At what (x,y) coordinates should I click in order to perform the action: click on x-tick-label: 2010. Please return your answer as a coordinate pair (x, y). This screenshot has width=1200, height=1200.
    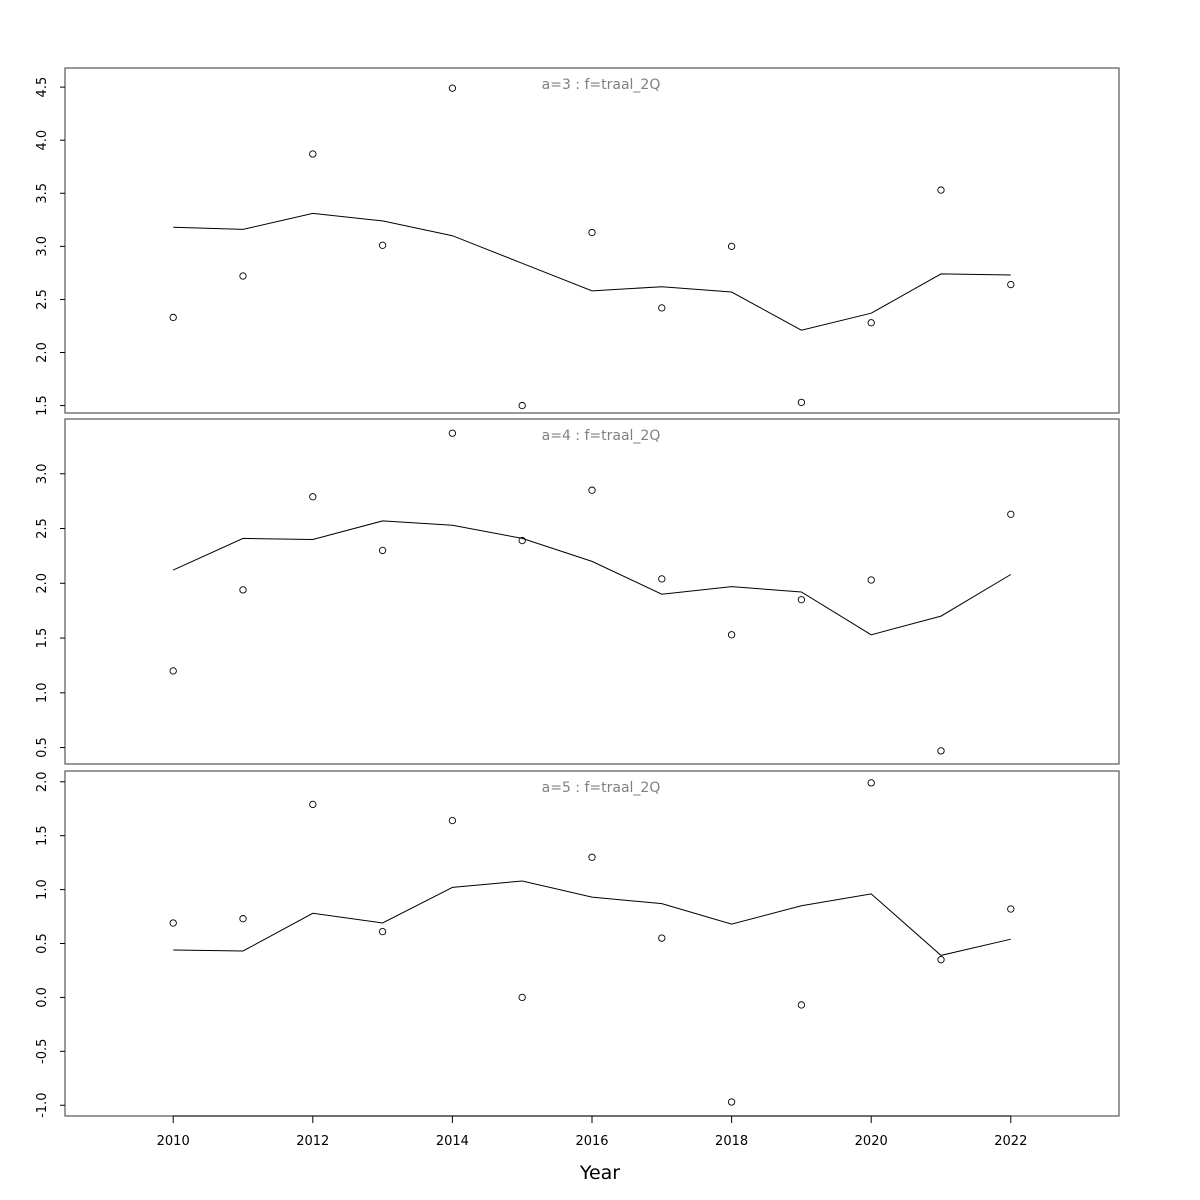
    Looking at the image, I should click on (173, 1141).